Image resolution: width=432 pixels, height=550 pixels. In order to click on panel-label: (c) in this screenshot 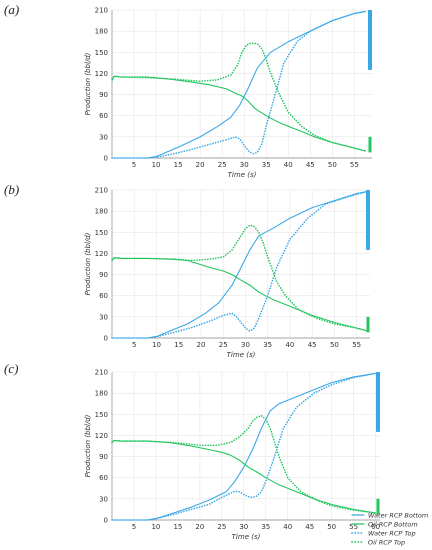, I will do `click(11, 368)`.